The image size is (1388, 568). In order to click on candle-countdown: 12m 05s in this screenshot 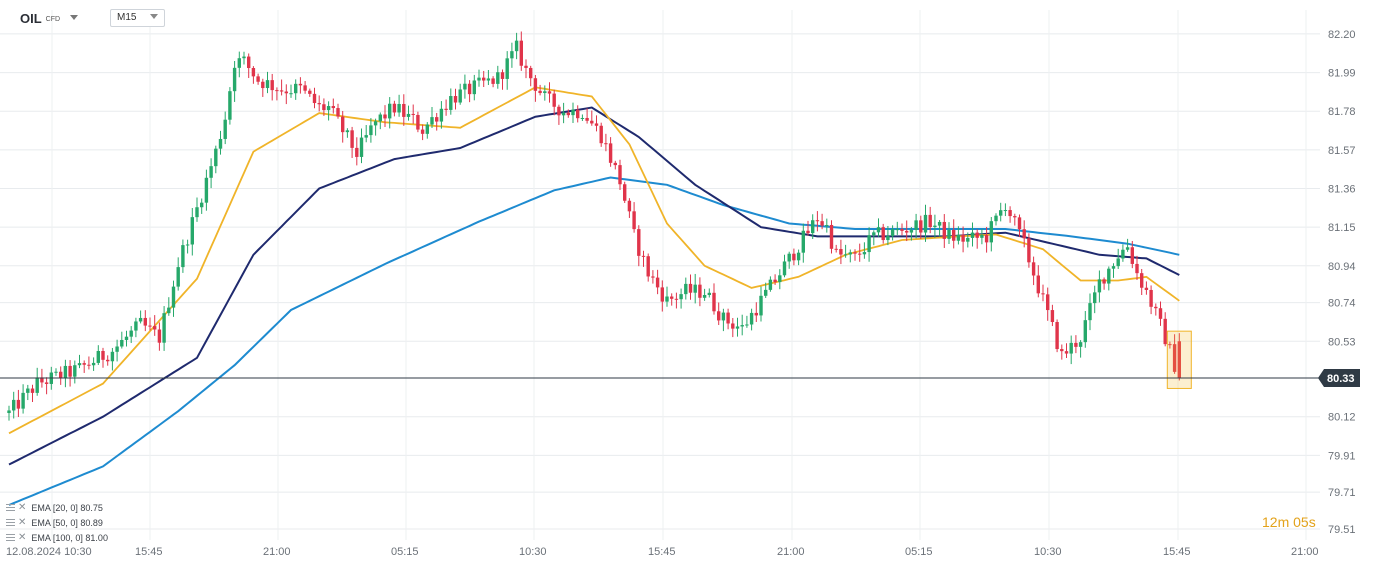, I will do `click(1289, 522)`.